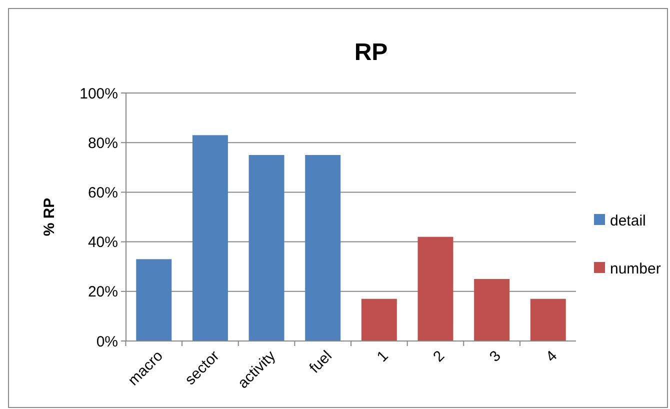 This screenshot has height=409, width=670. Describe the element at coordinates (321, 362) in the screenshot. I see `x-tick-label: fuel` at that location.